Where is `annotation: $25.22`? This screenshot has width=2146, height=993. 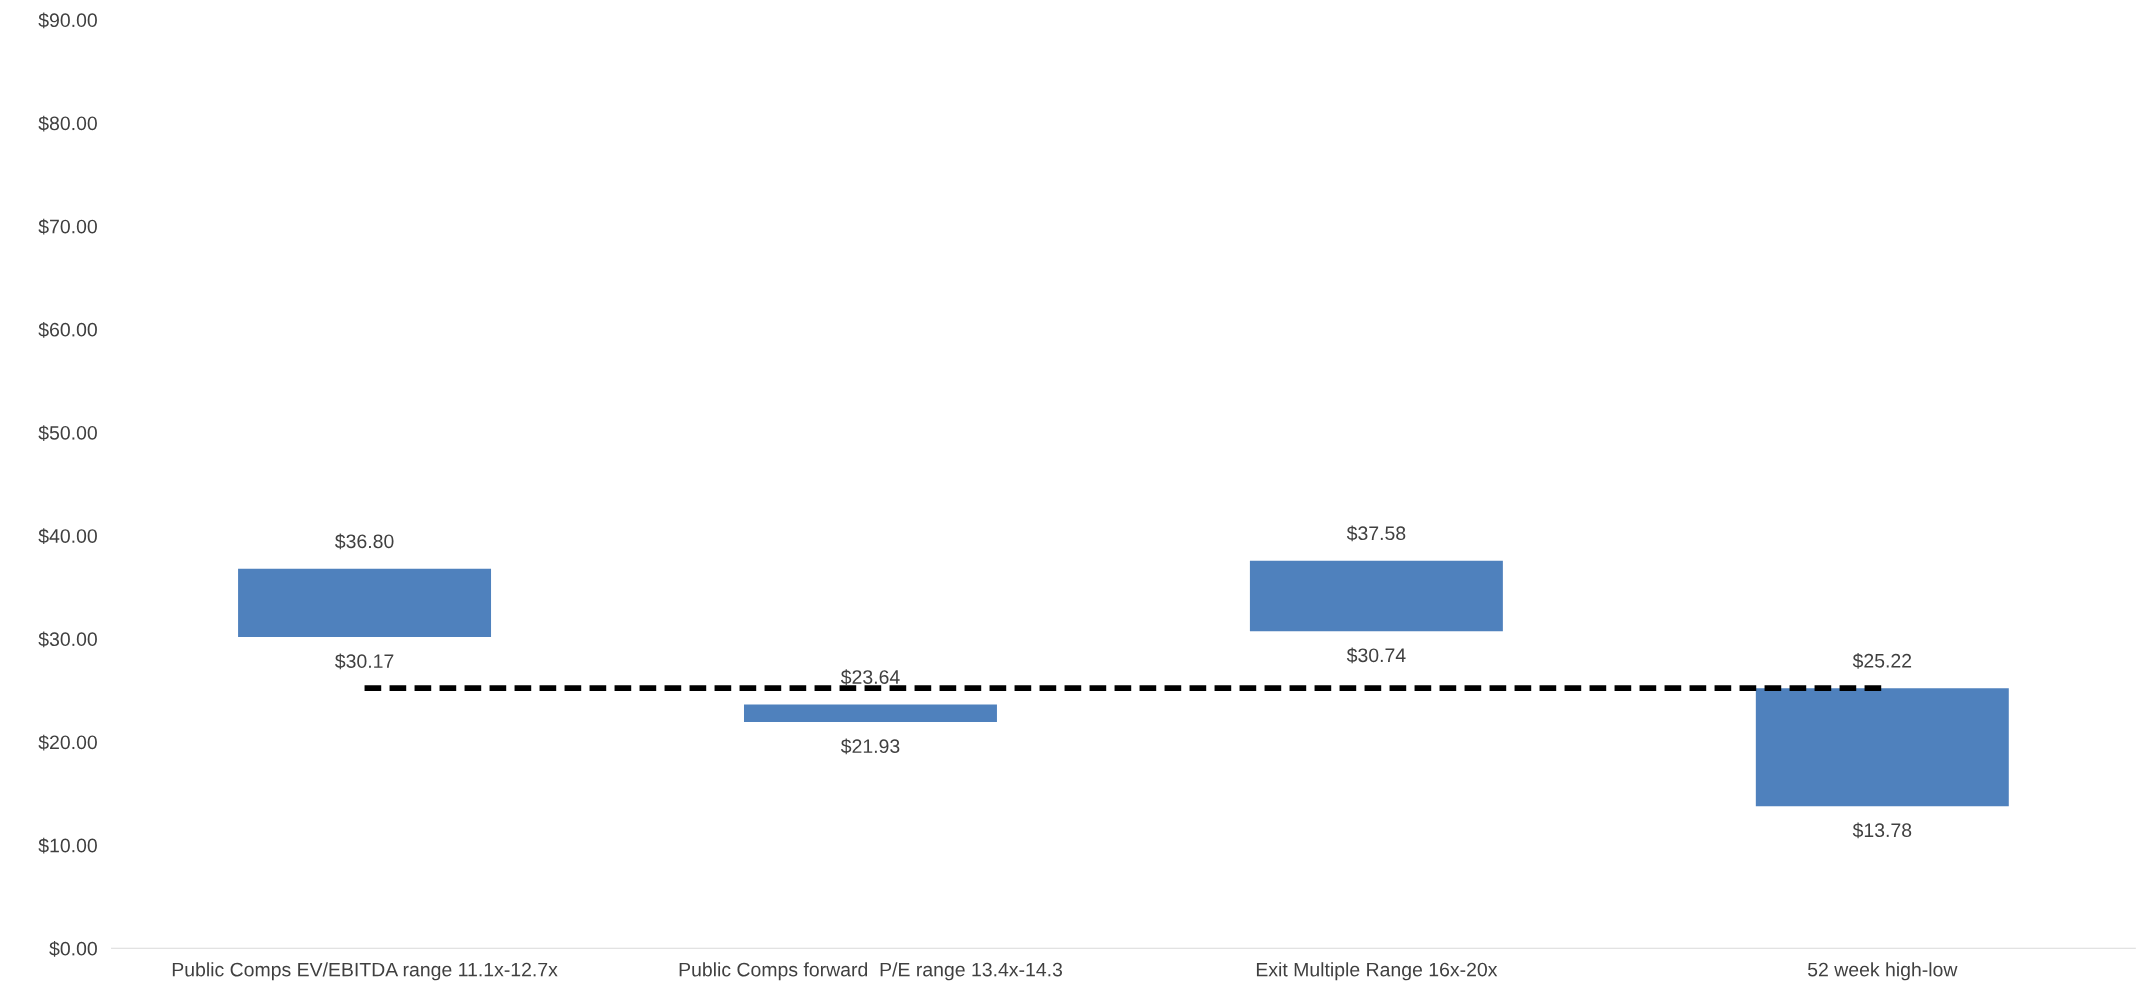 annotation: $25.22 is located at coordinates (1882, 661).